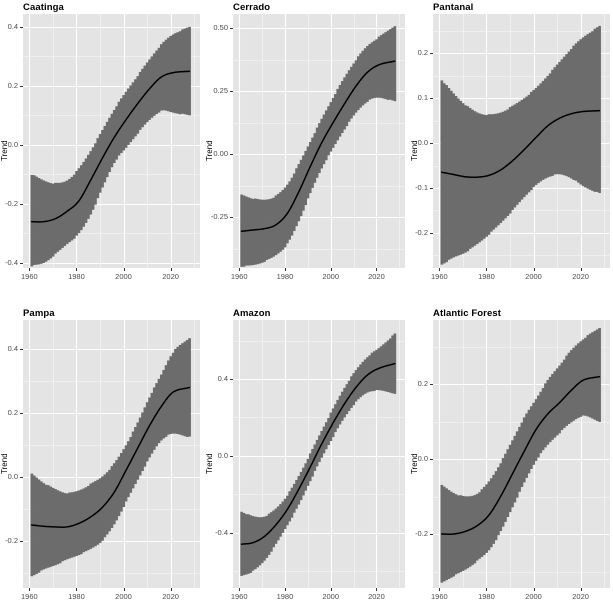  I want to click on facet-title: Amazon, so click(252, 313).